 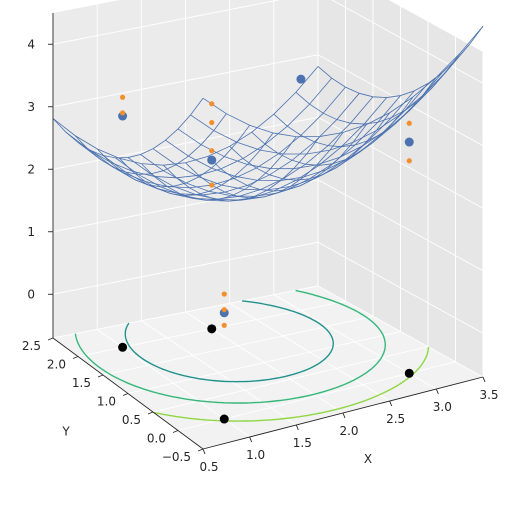 I want to click on z-tick-label: 0, so click(x=31, y=294).